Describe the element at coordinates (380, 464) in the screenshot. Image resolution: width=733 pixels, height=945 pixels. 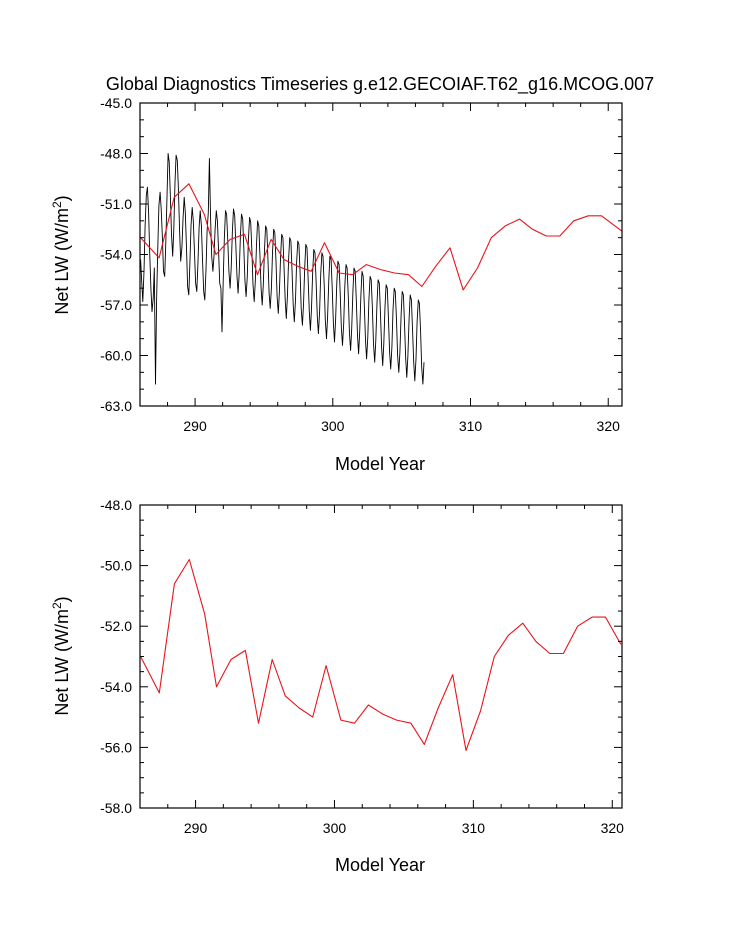
I see `top-x-axis-label: Model Year` at that location.